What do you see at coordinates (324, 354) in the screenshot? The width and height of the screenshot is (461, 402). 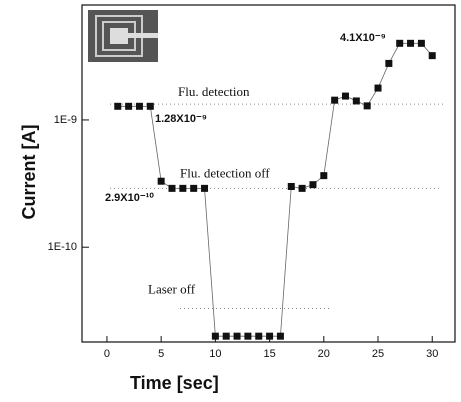 I see `x-tick-label: 20` at bounding box center [324, 354].